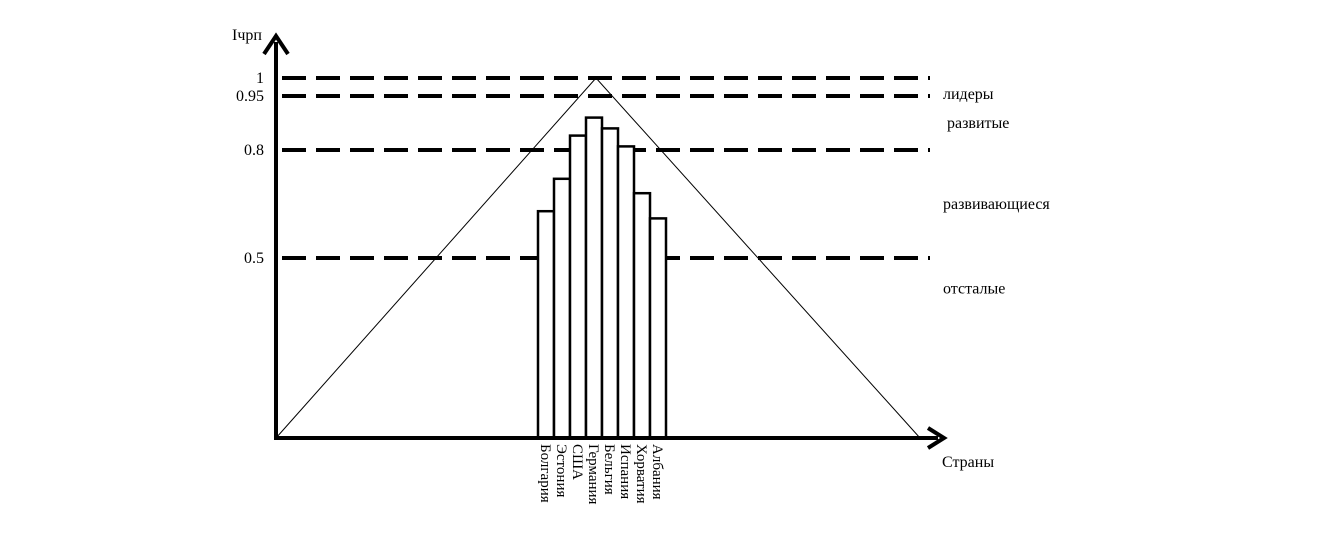  I want to click on category-label-1: Эстония, so click(561, 470).